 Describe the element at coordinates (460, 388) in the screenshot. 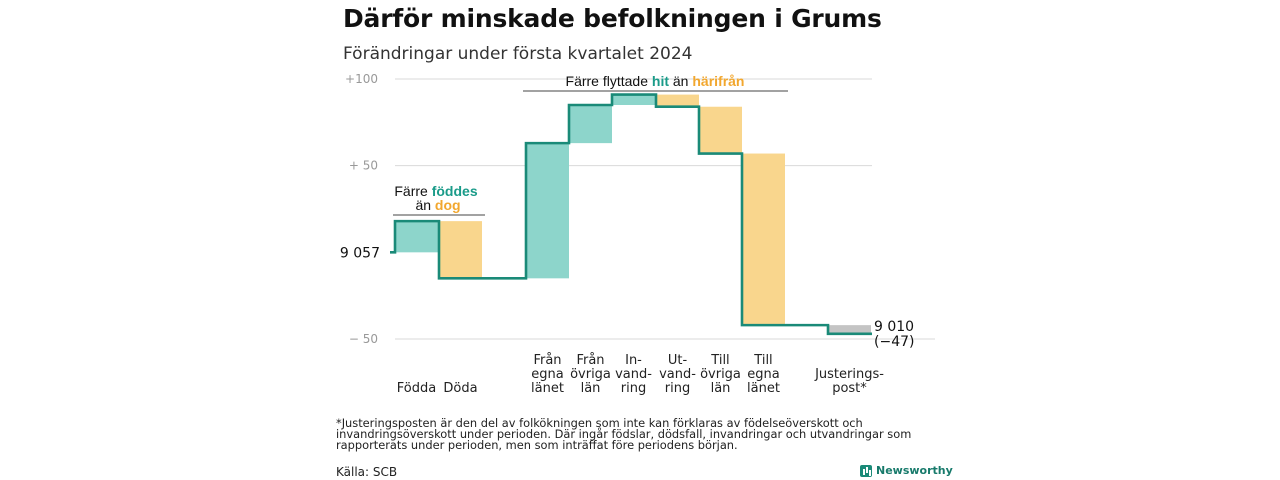

I see `category-label: Döda` at that location.